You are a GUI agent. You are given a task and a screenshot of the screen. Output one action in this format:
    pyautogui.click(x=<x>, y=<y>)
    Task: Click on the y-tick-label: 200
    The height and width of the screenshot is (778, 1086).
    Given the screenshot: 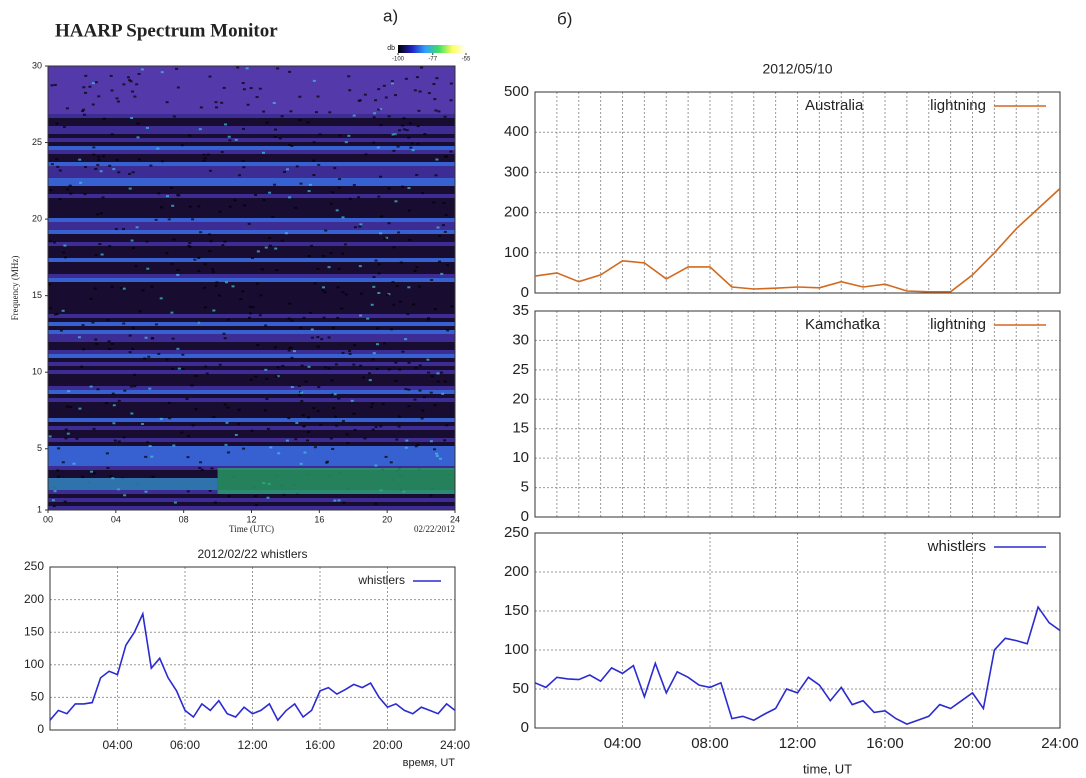 What is the action you would take?
    pyautogui.click(x=516, y=212)
    